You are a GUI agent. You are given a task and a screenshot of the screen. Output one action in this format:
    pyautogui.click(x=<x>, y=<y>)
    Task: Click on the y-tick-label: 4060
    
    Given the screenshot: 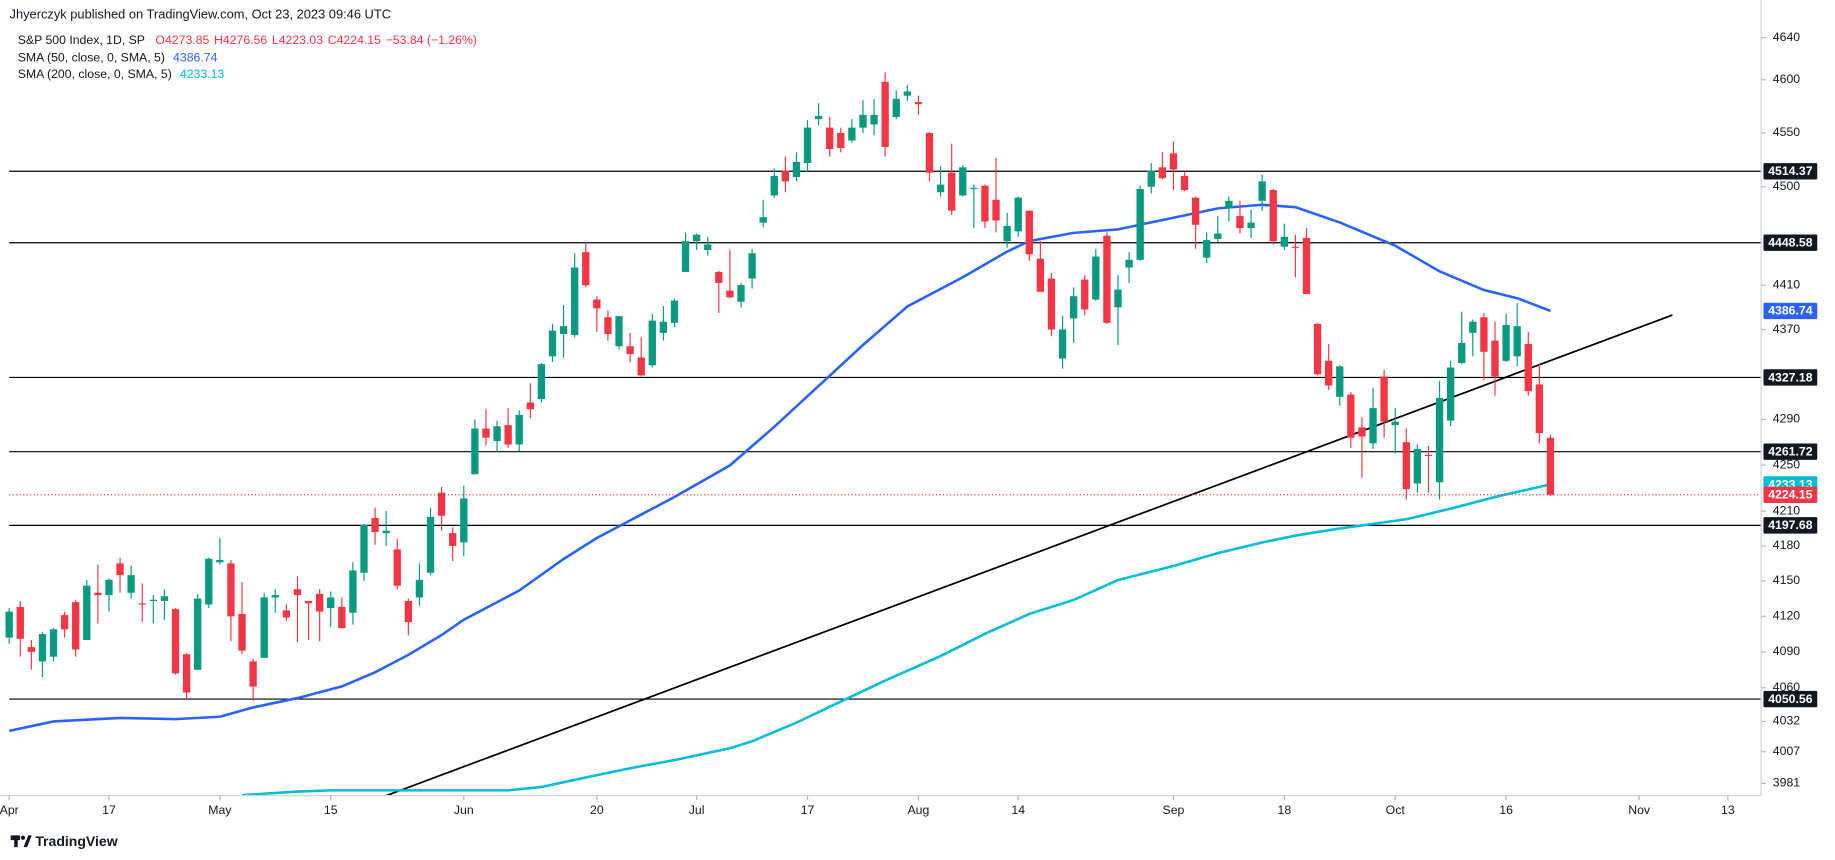 What is the action you would take?
    pyautogui.click(x=1786, y=687)
    